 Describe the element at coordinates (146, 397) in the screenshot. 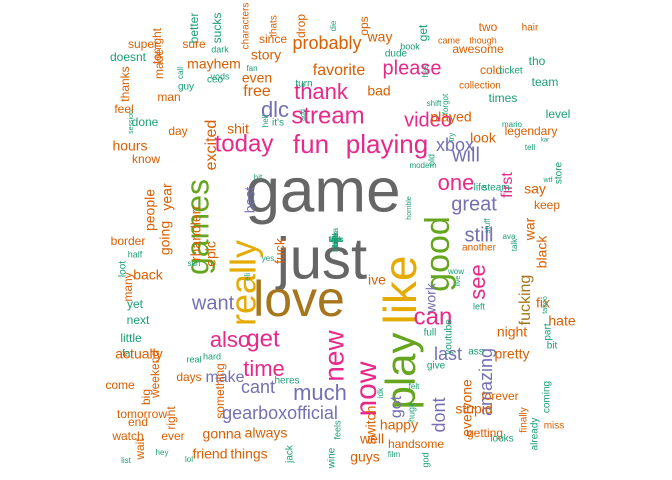

I see `word-big: big` at that location.